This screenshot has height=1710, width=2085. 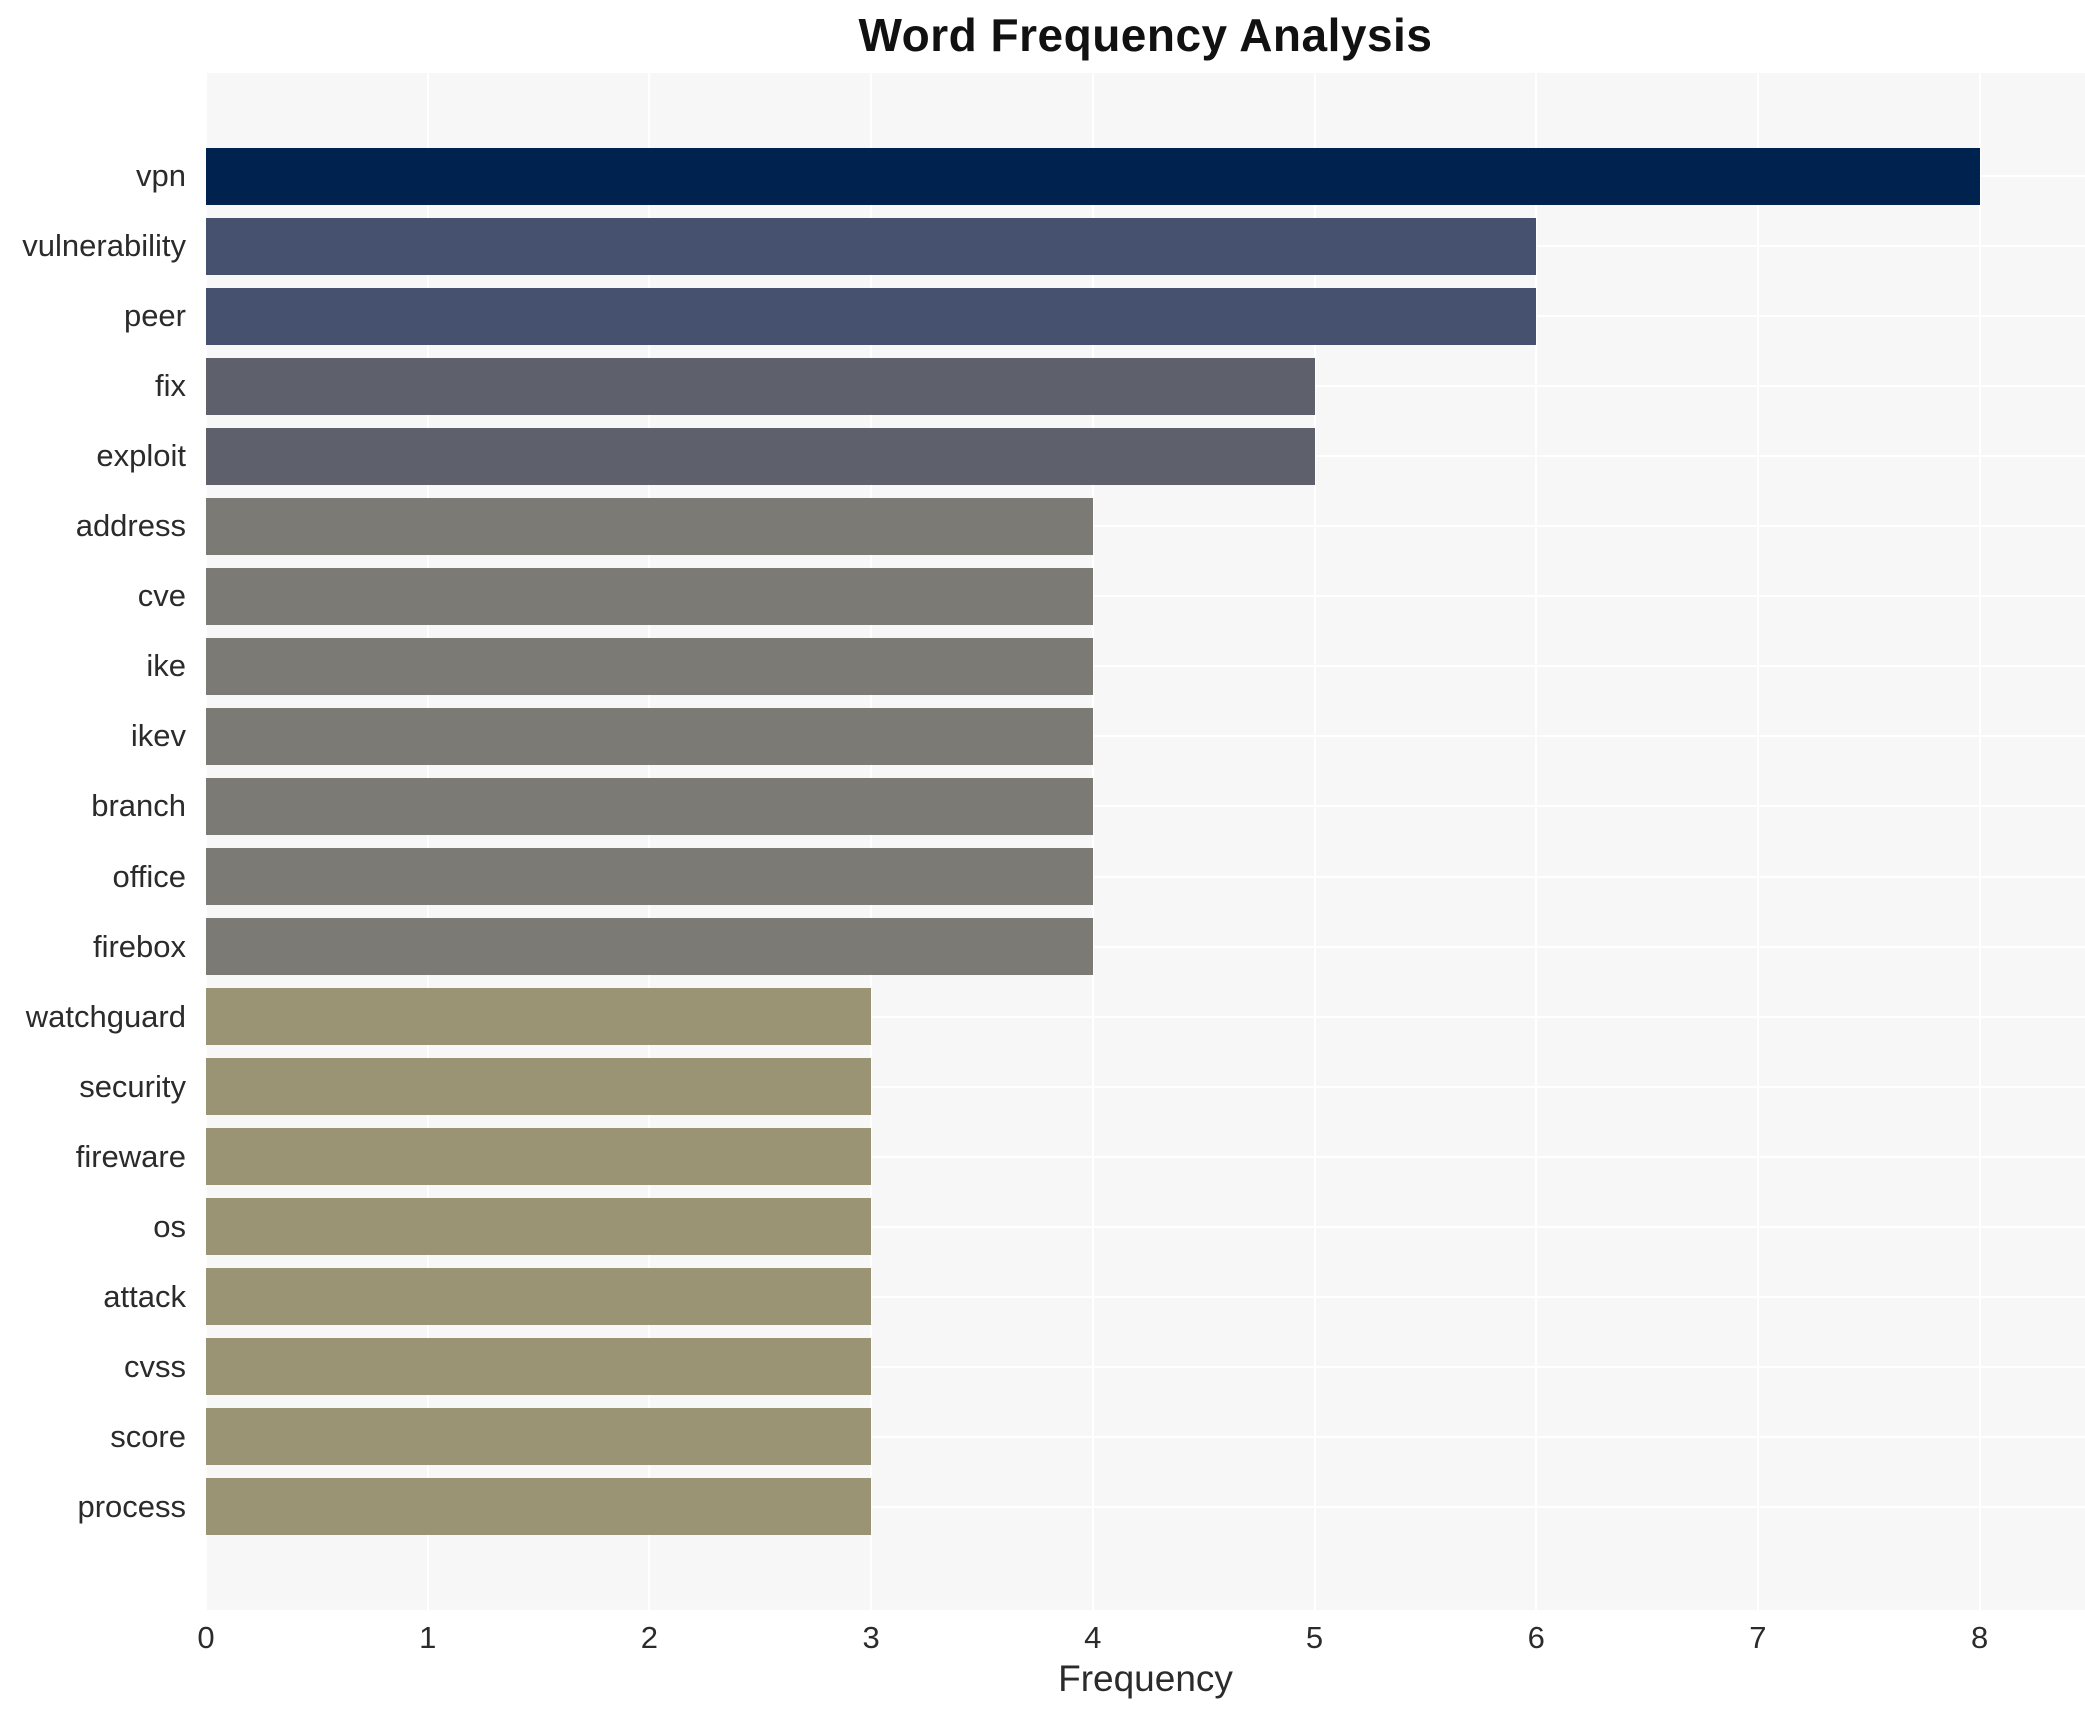 What do you see at coordinates (139, 946) in the screenshot?
I see `category-label-firebox: firebox` at bounding box center [139, 946].